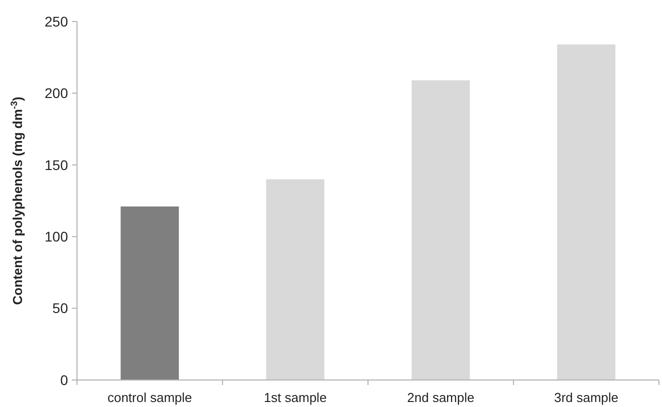 Image resolution: width=662 pixels, height=407 pixels. Describe the element at coordinates (586, 397) in the screenshot. I see `x-tick-label: 3rd sample` at that location.